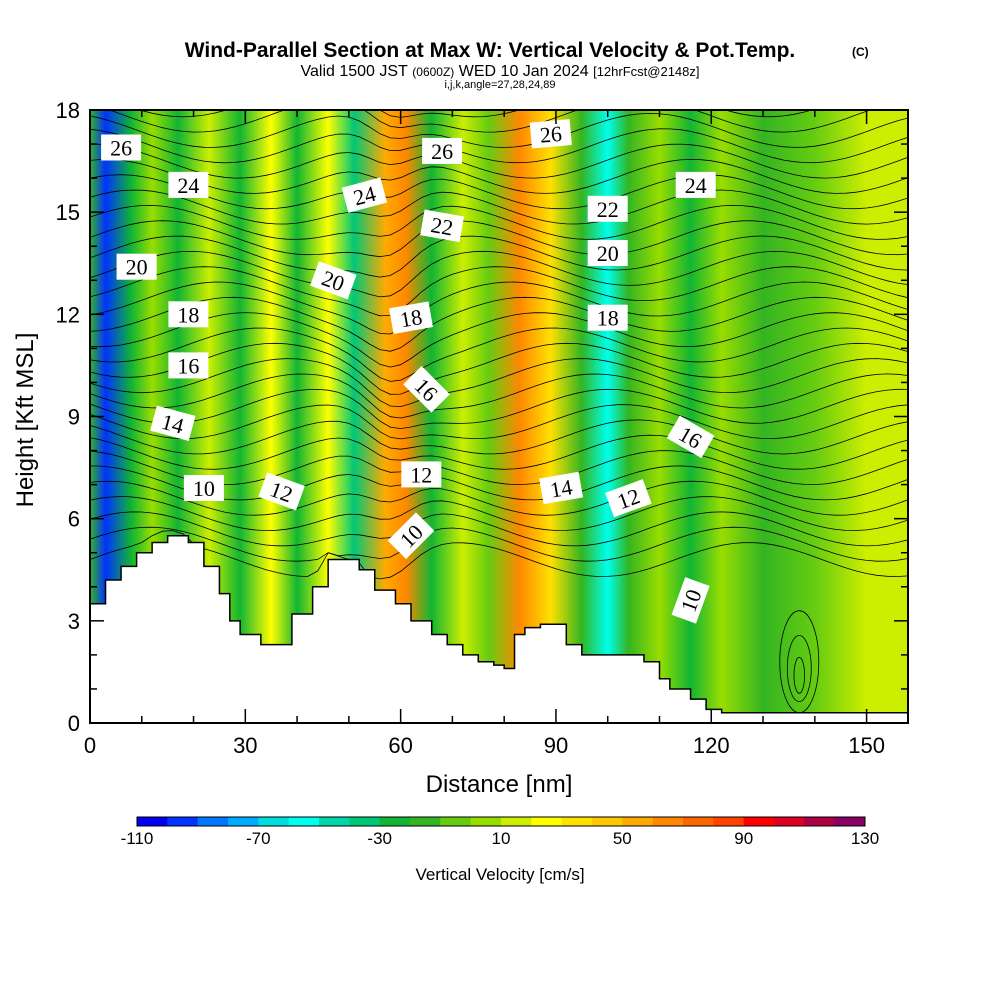 The image size is (1000, 1000). What do you see at coordinates (68, 314) in the screenshot?
I see `y-tick-label: 12` at bounding box center [68, 314].